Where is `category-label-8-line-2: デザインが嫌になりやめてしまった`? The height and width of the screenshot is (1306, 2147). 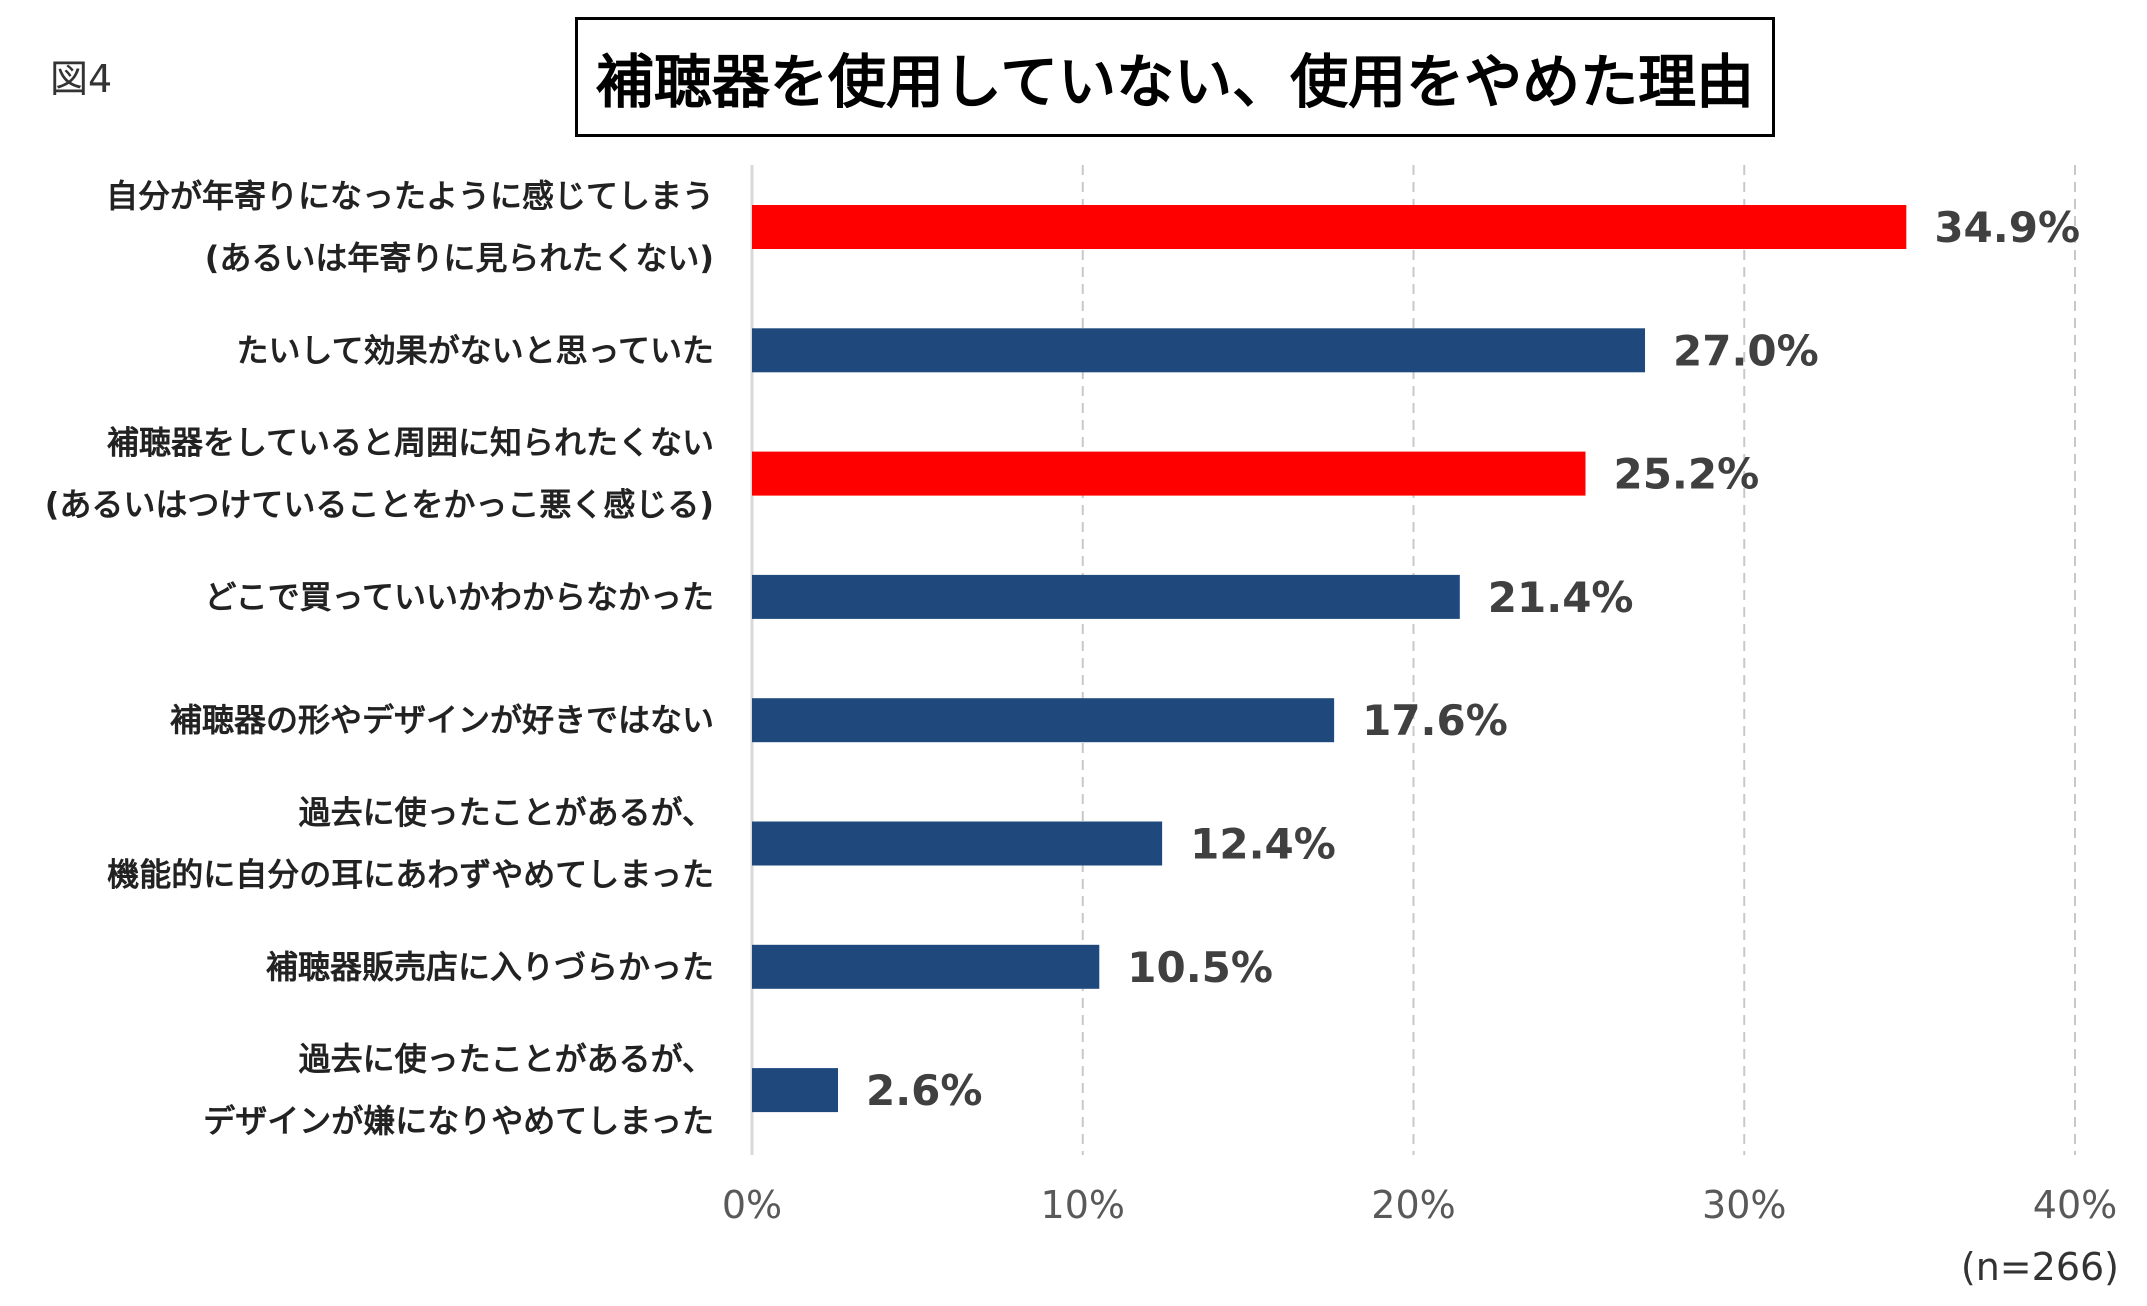
category-label-8-line-2: デザインが嫌になりやめてしまった is located at coordinates (458, 1121).